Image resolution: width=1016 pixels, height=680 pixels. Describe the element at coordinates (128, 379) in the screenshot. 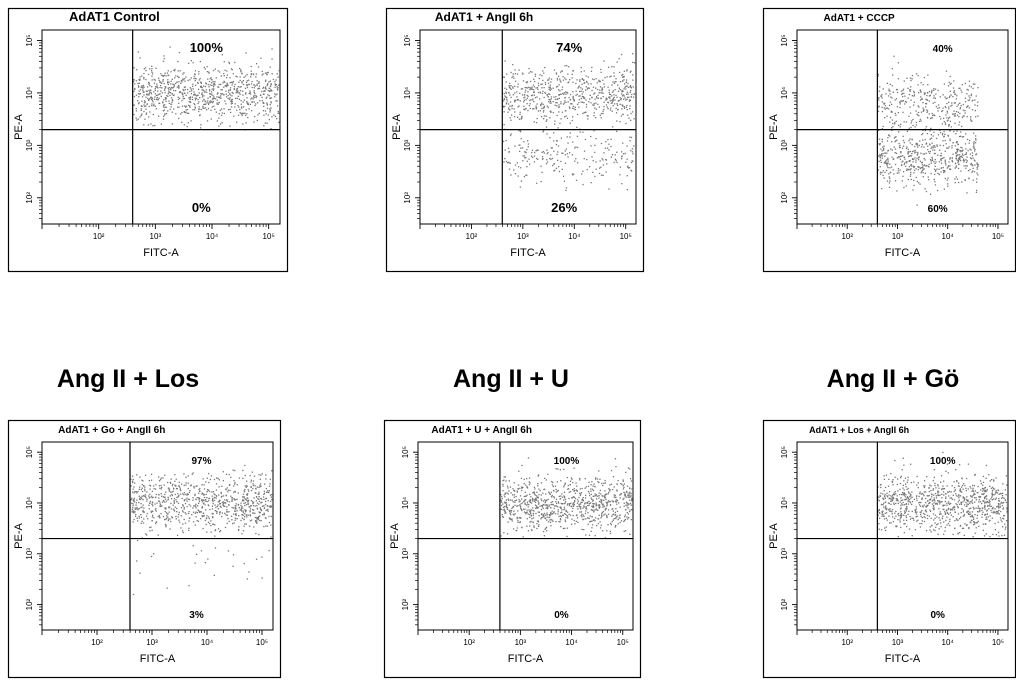

I see `row-heading-1: Ang II + Los` at that location.